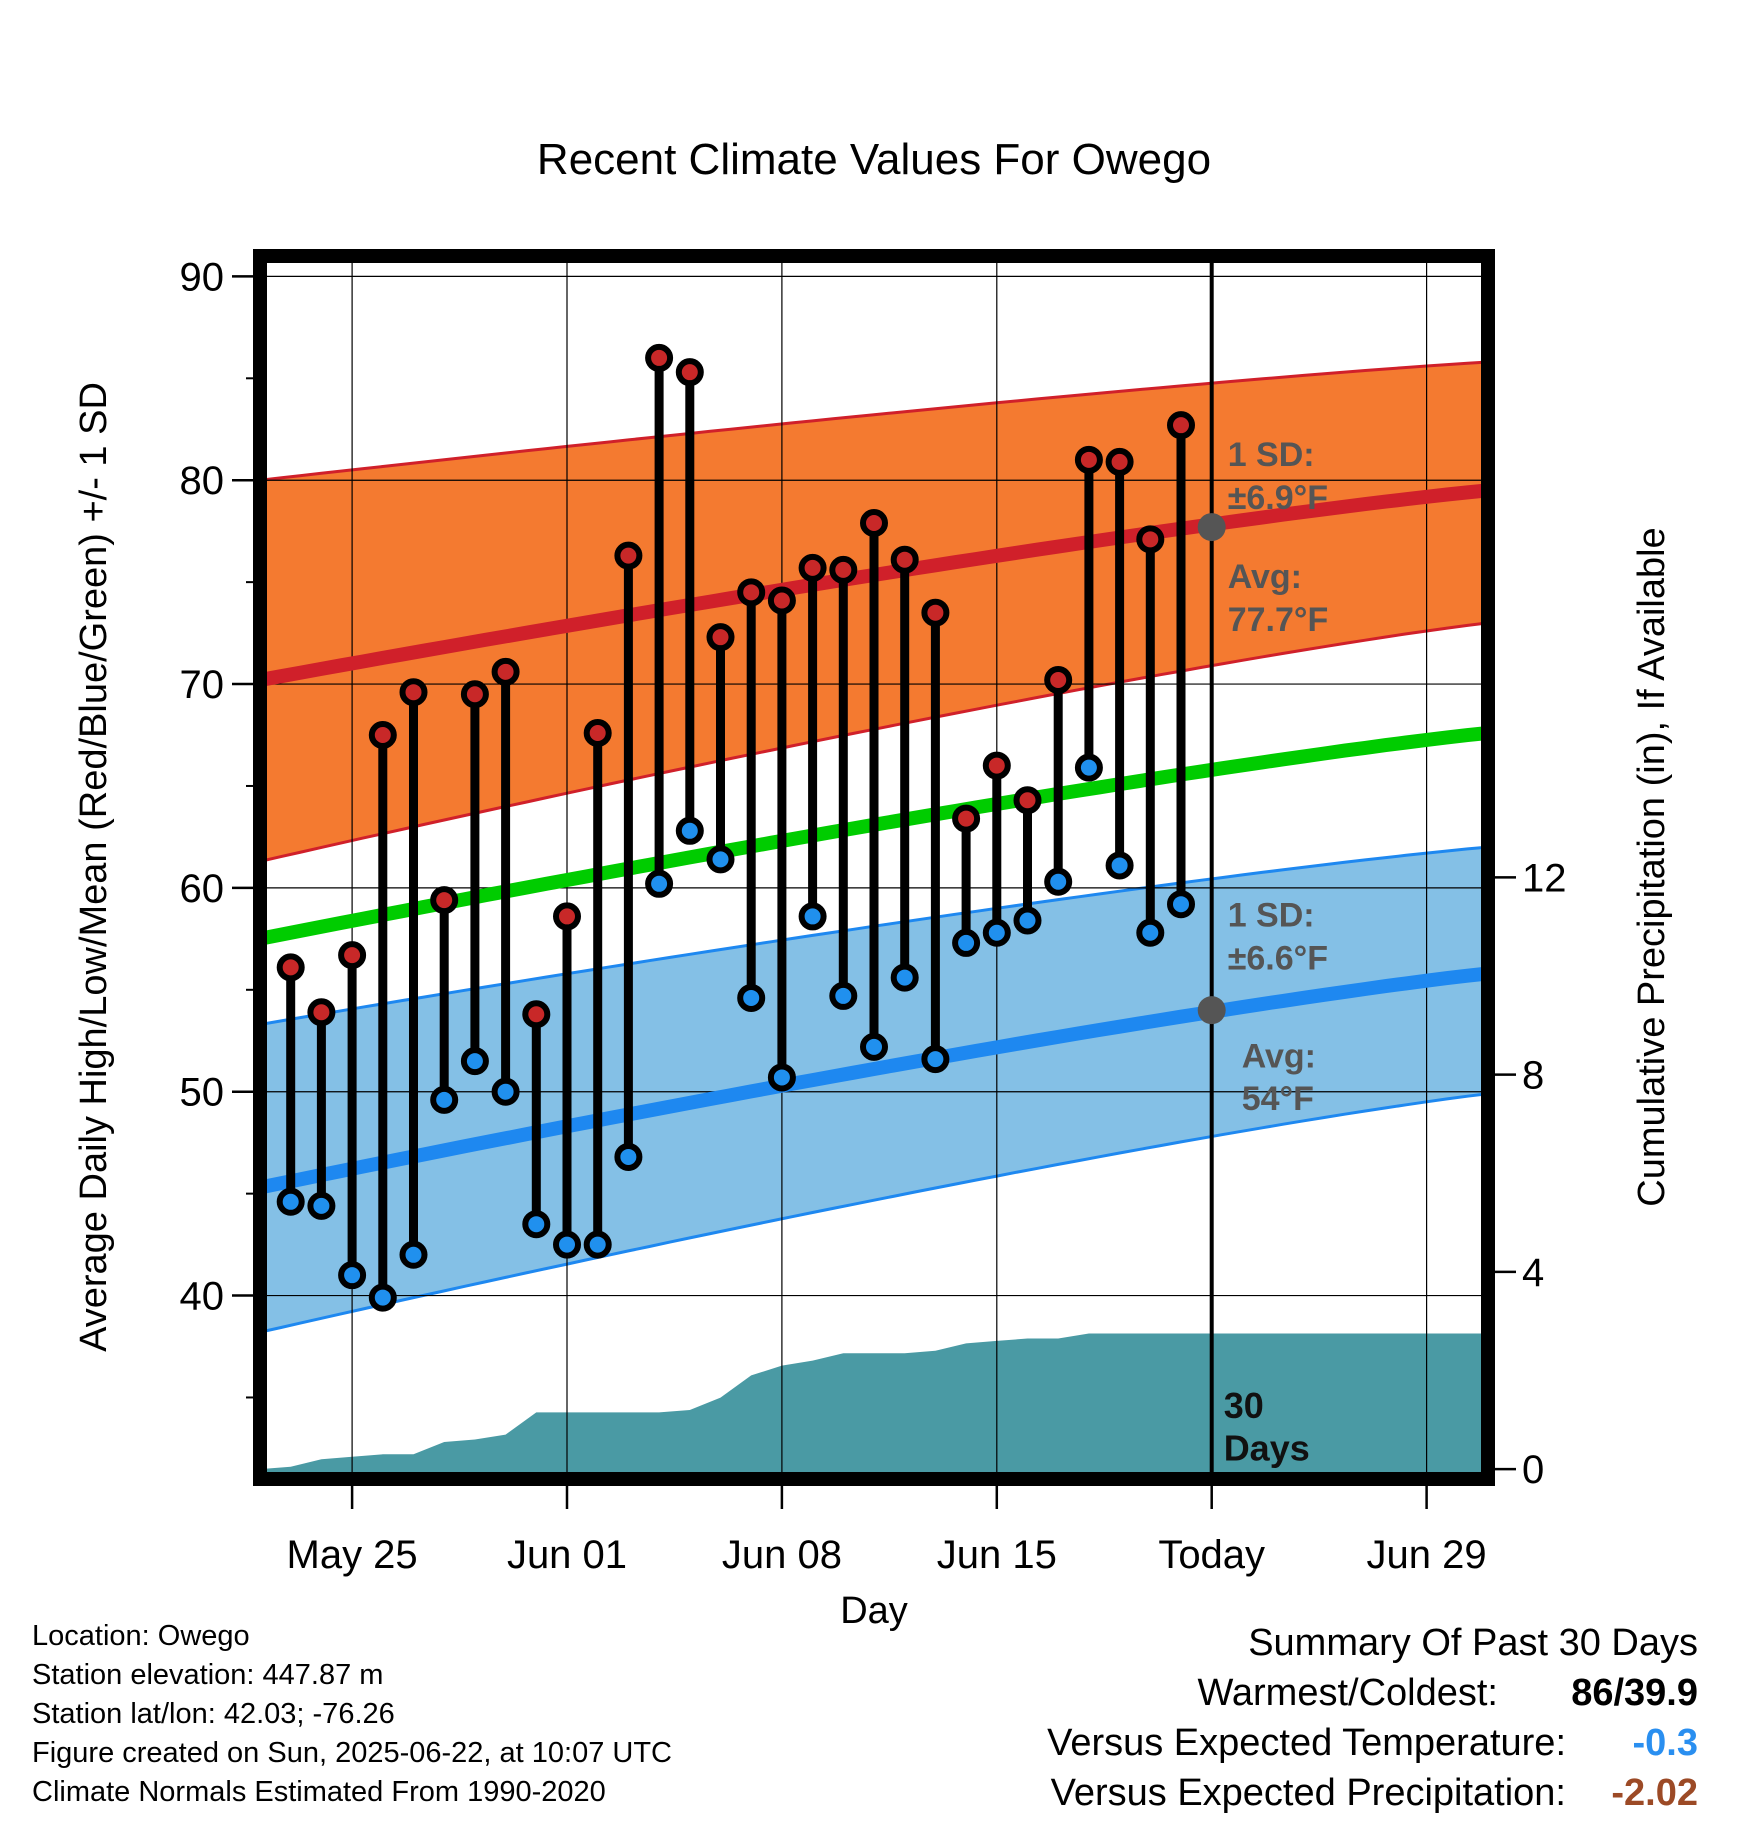  What do you see at coordinates (1265, 577) in the screenshot?
I see `high-avg-label: Avg:` at bounding box center [1265, 577].